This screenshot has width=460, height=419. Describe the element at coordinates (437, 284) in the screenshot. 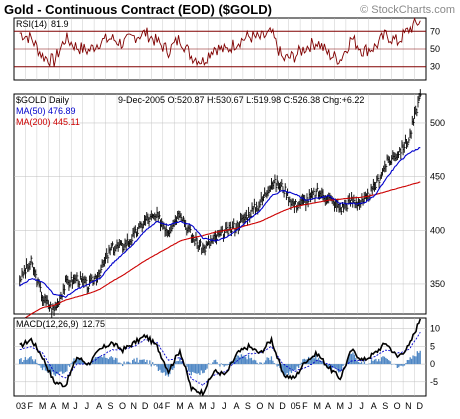

I see `price-tick-label: 350` at that location.